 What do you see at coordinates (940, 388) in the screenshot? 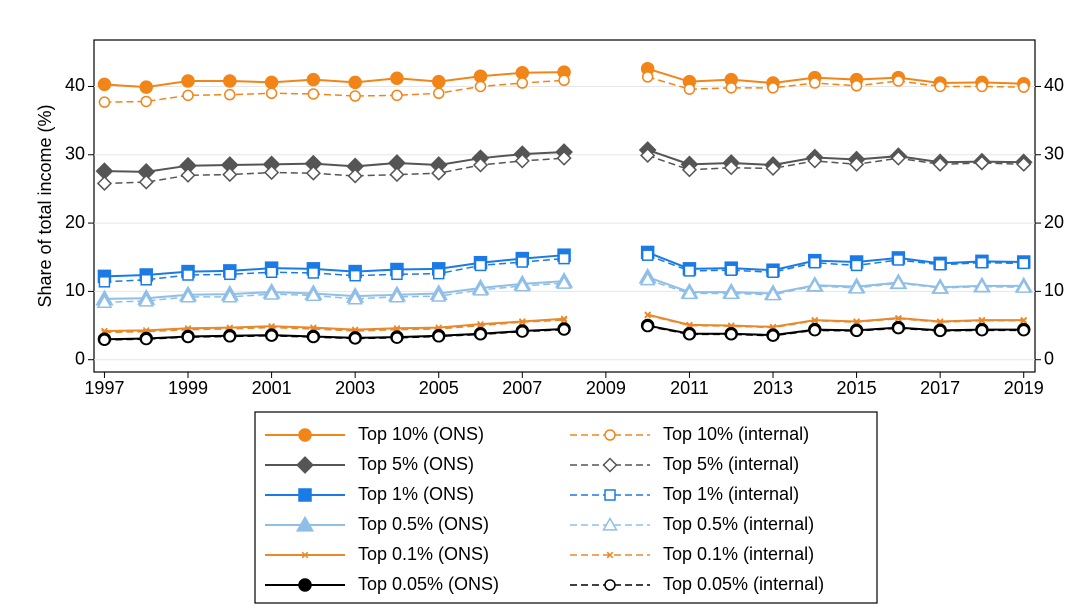
I see `x-tick-label: 2017` at bounding box center [940, 388].